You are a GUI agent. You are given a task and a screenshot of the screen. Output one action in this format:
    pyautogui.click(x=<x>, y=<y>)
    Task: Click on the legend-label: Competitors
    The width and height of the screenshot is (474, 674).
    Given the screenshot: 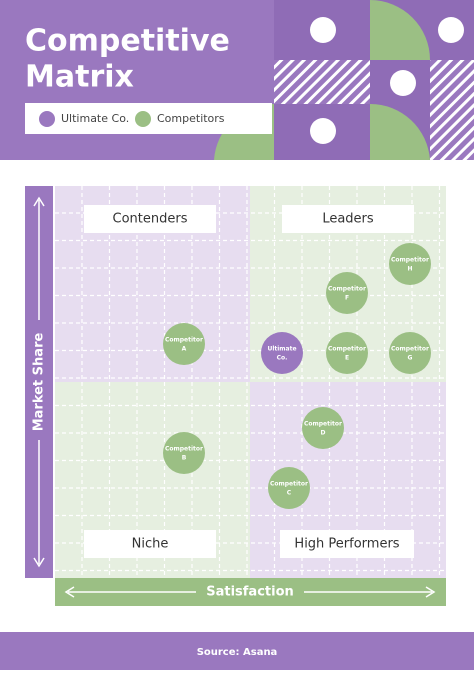 What is the action you would take?
    pyautogui.click(x=191, y=118)
    